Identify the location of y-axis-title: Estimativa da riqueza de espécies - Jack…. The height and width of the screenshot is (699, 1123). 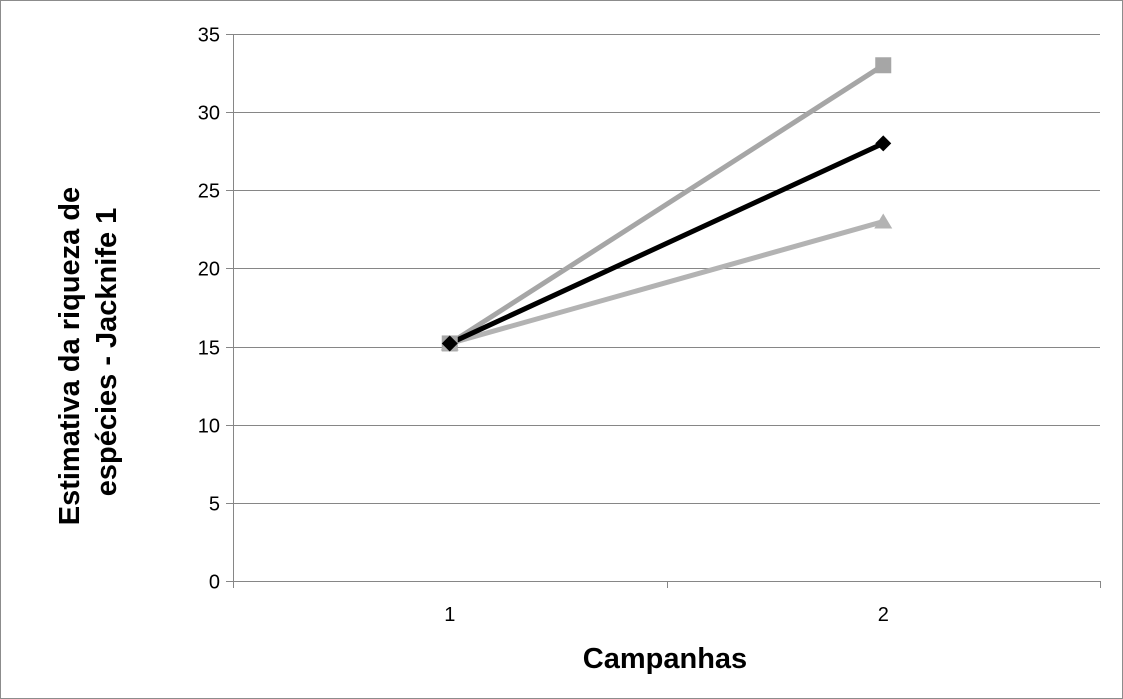
(88, 352).